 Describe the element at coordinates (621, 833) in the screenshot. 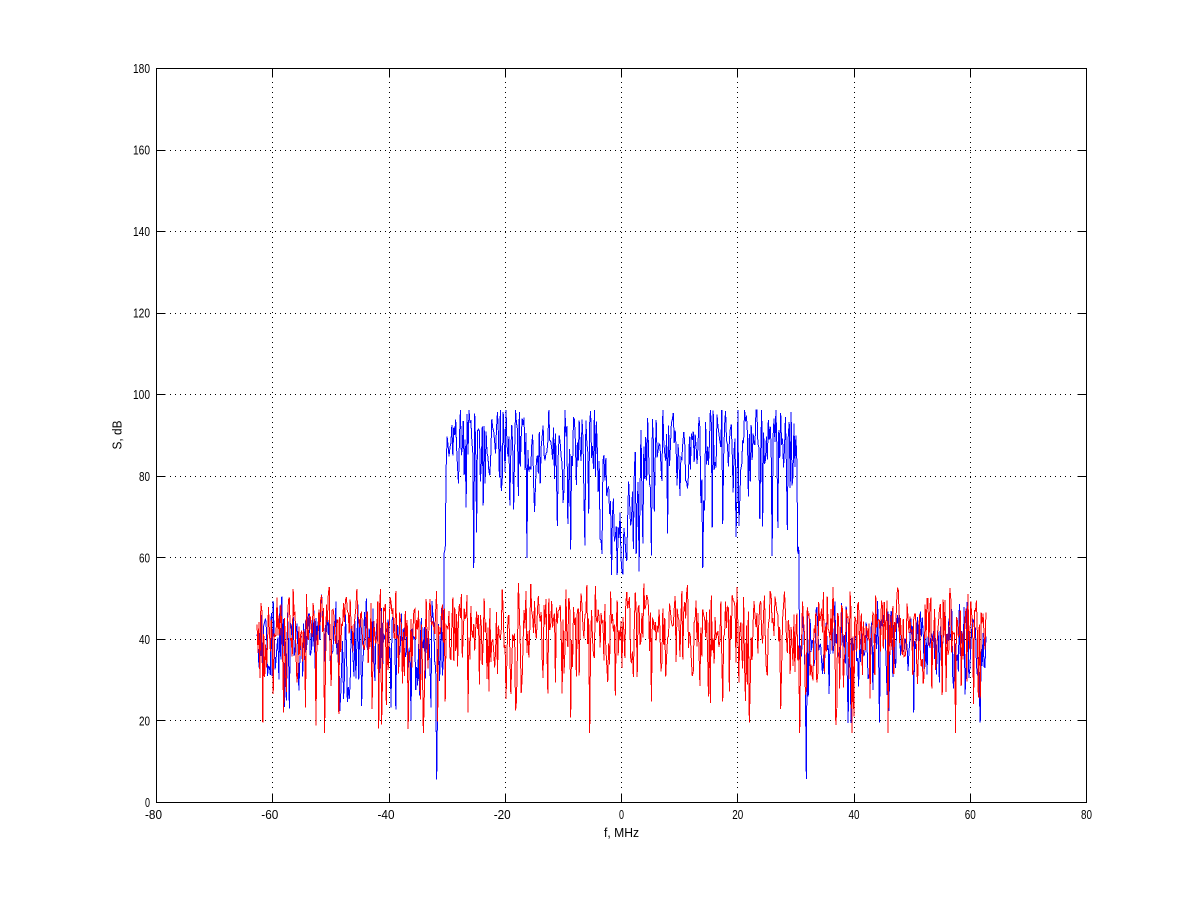

I see `svg-text: f, MHz` at that location.